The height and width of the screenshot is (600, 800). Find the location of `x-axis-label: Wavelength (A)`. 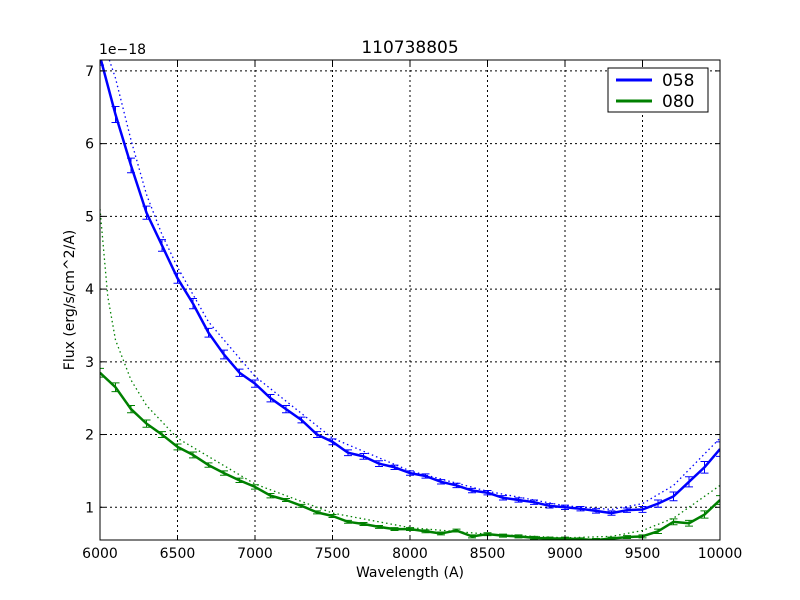

x-axis-label: Wavelength (A) is located at coordinates (410, 573).